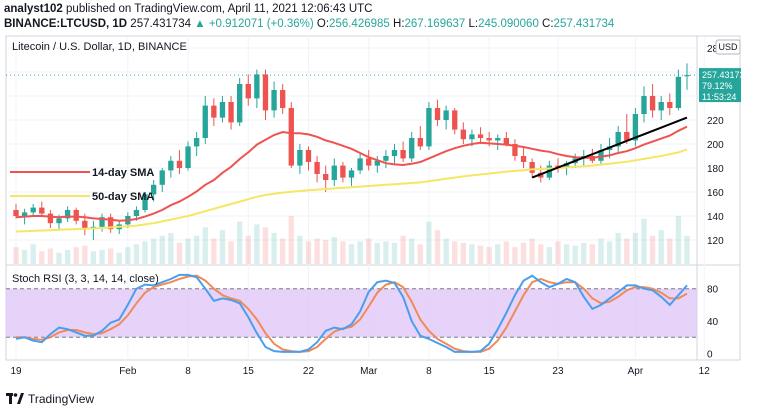 This screenshot has width=768, height=414. Describe the element at coordinates (609, 147) in the screenshot. I see `trend-line` at that location.